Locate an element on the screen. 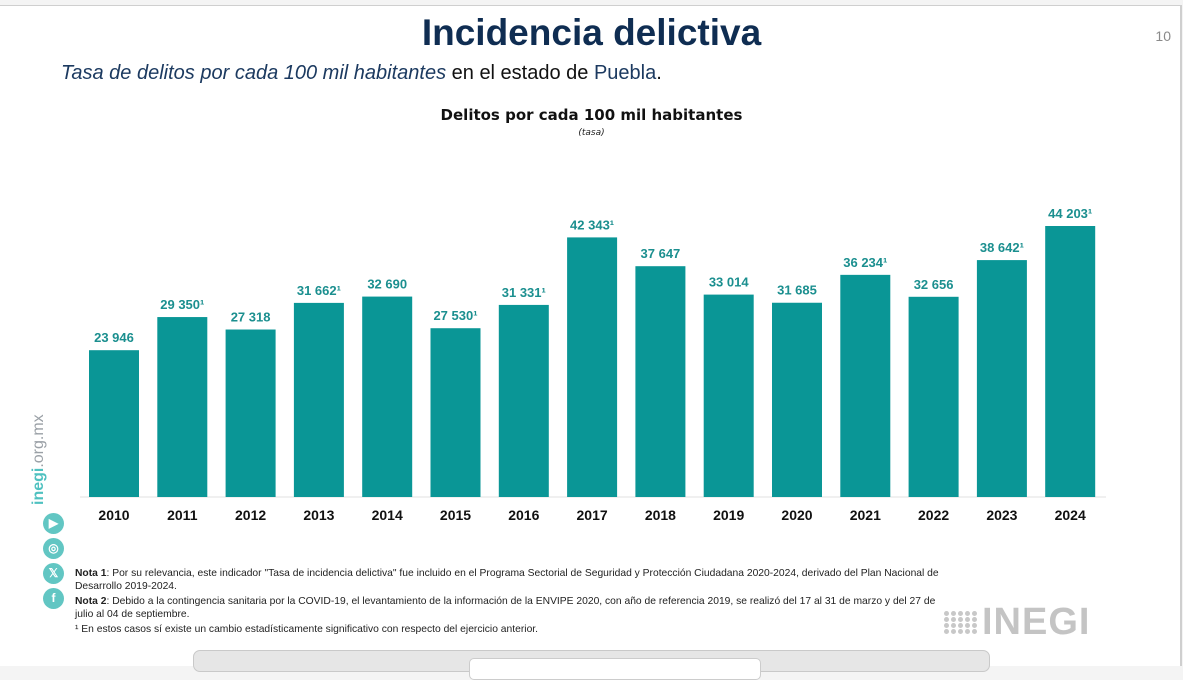  data-label-2018: 37 647 is located at coordinates (661, 253).